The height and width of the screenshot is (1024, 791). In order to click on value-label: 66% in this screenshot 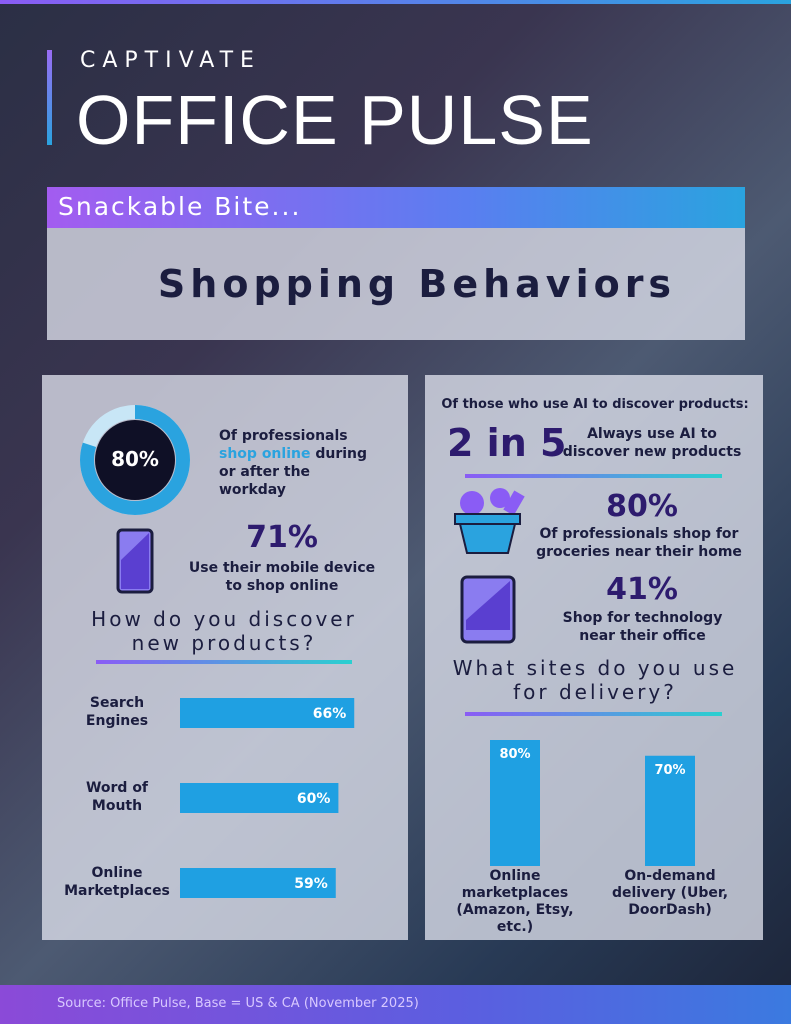, I will do `click(330, 714)`.